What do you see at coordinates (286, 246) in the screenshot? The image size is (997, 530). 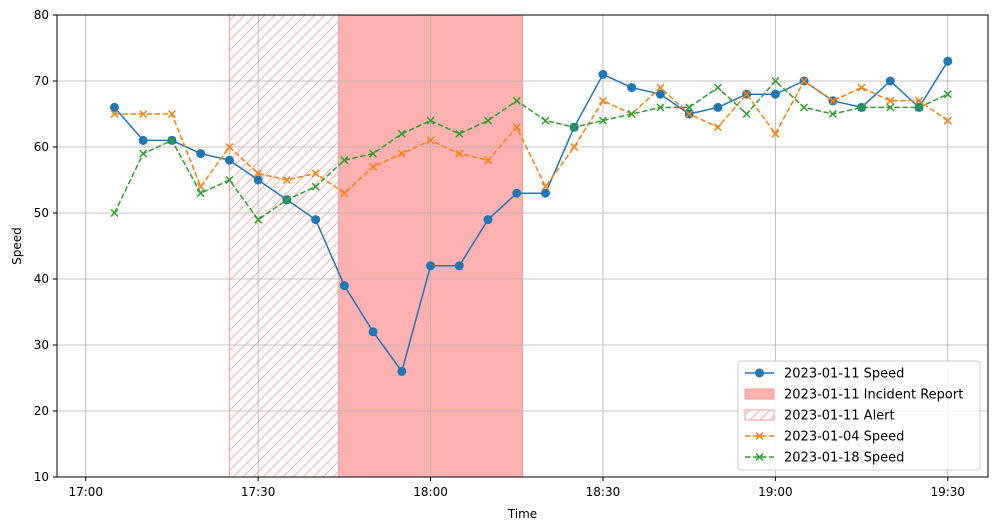 I see `span-alert` at bounding box center [286, 246].